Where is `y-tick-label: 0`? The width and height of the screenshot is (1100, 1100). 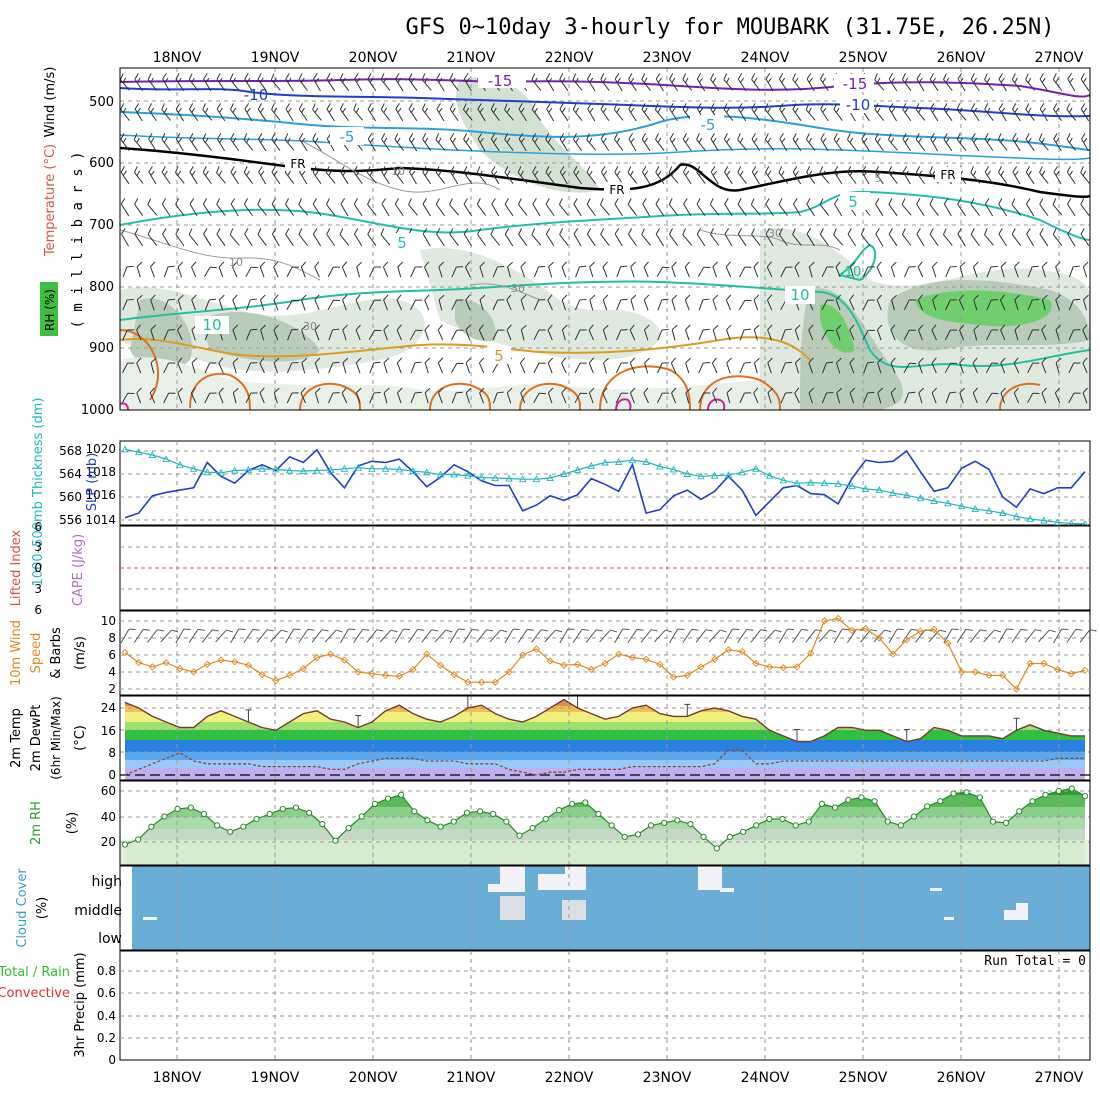 y-tick-label: 0 is located at coordinates (38, 568).